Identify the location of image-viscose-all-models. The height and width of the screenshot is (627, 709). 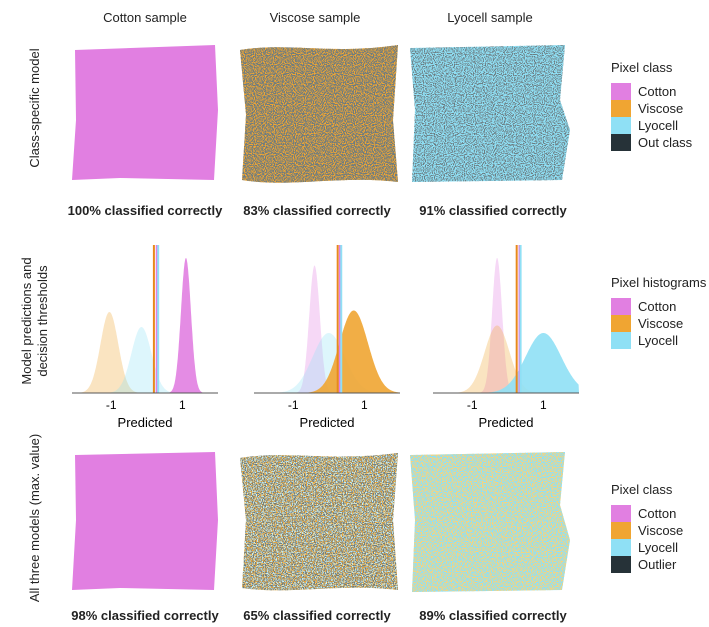
(319, 522).